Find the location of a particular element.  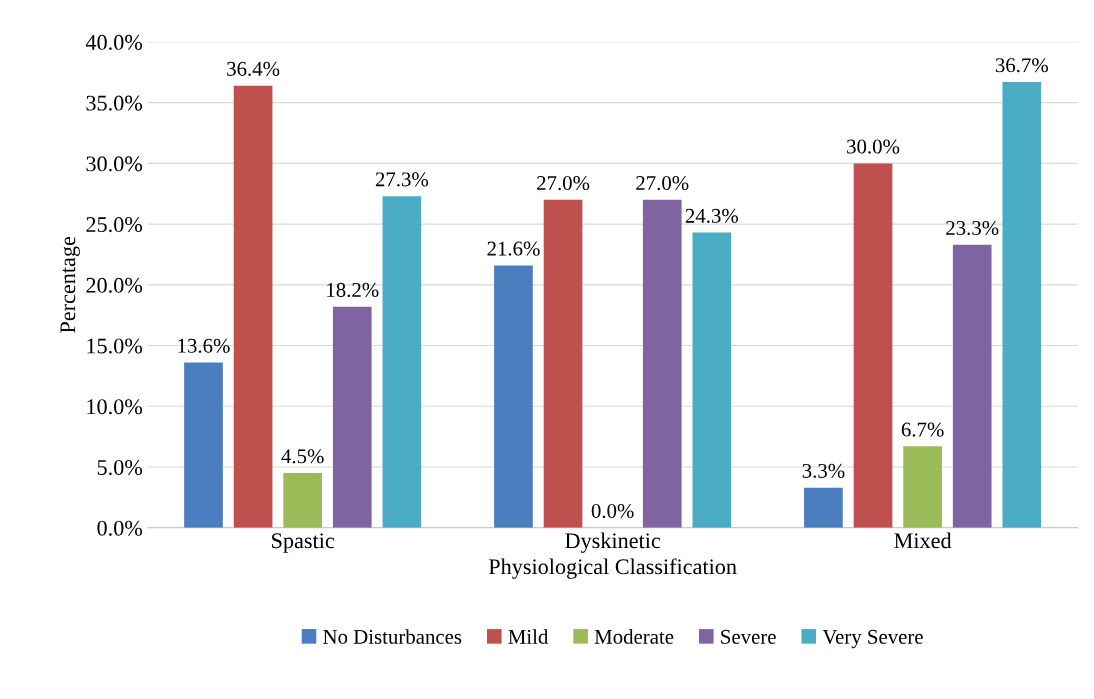

legend-label: No Disturbances is located at coordinates (392, 636).